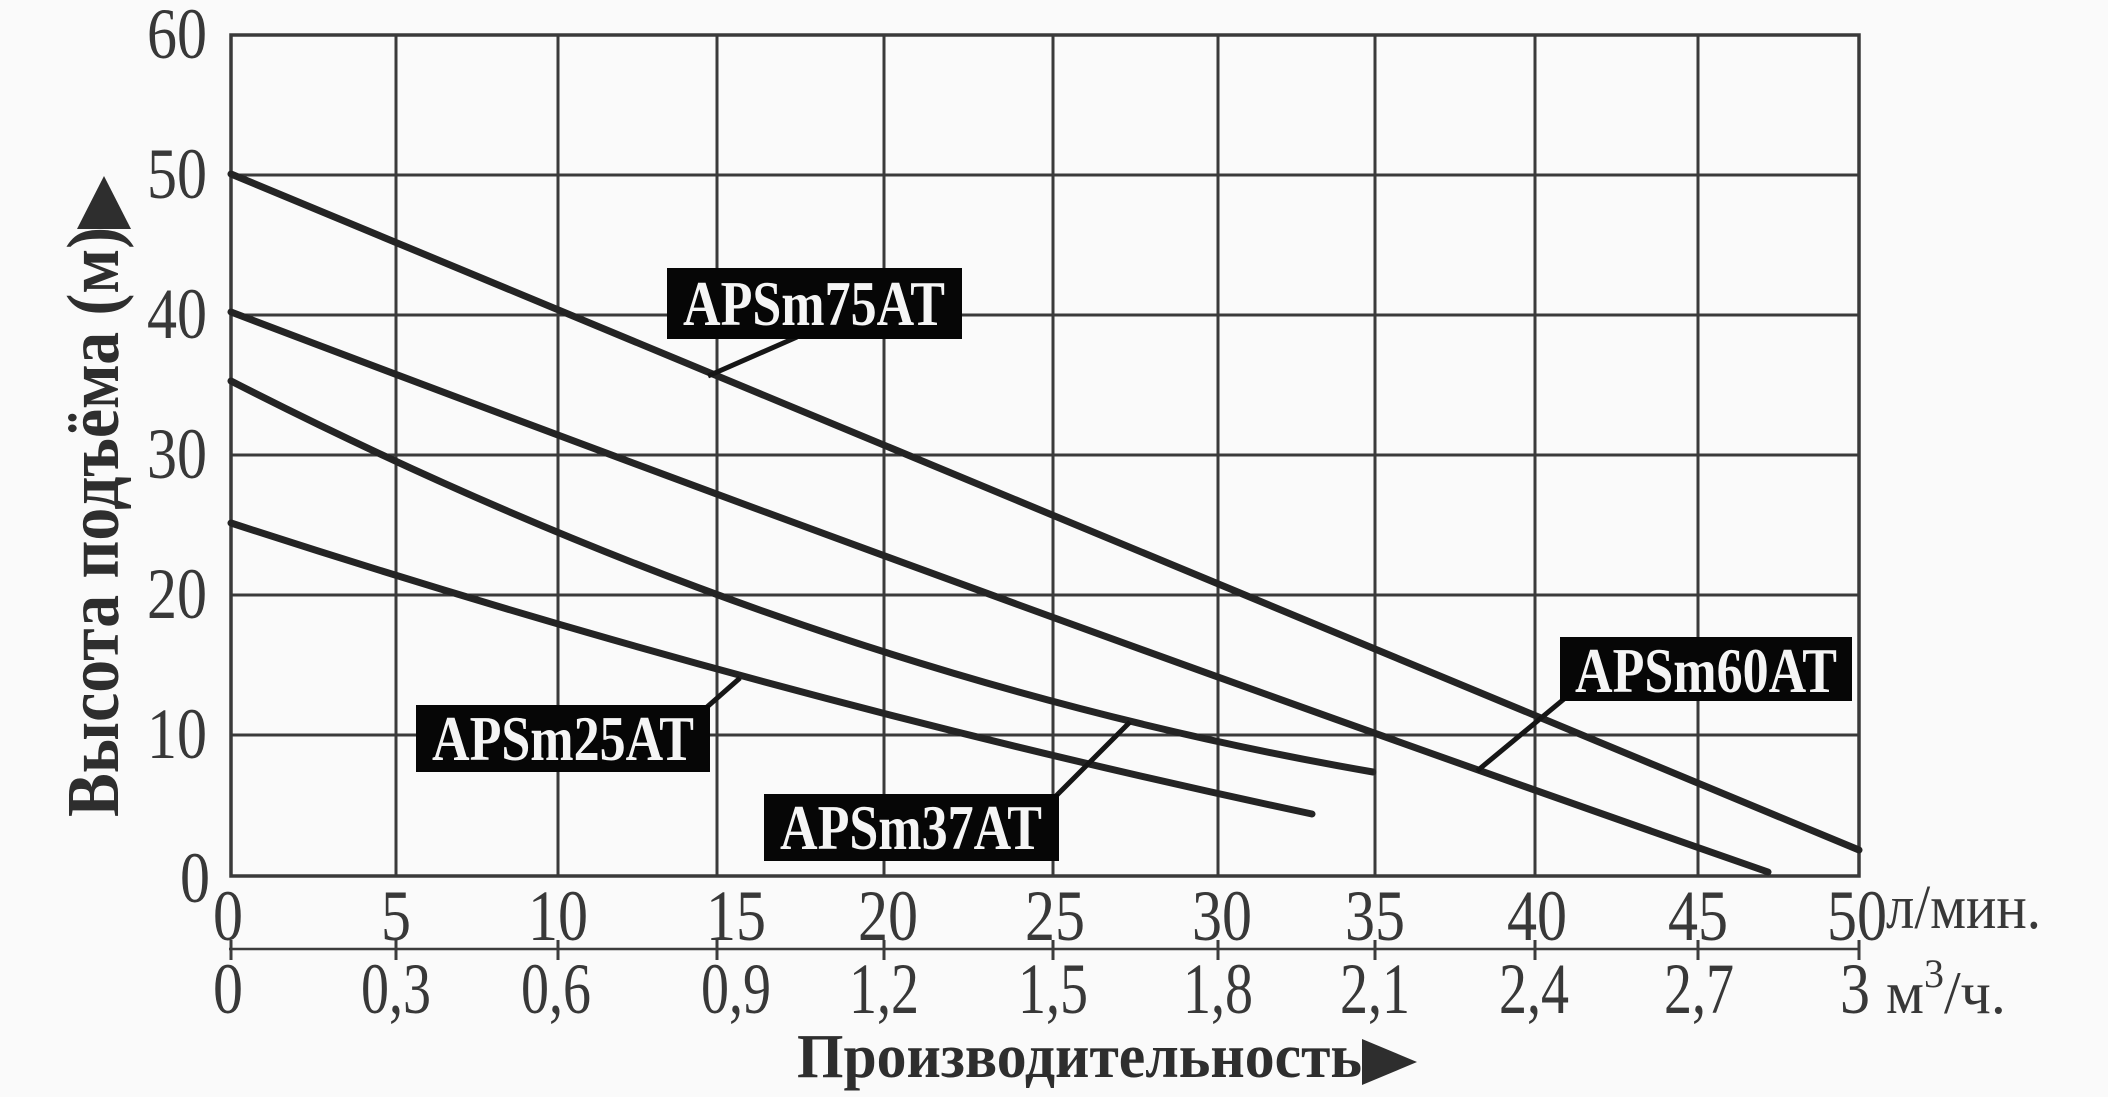  I want to click on svg-text: Производительность, so click(1079, 1057).